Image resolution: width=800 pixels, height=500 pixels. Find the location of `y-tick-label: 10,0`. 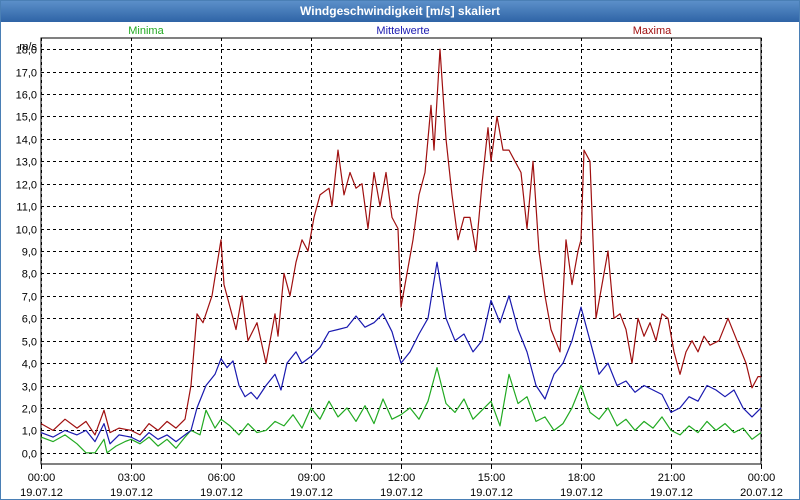

y-tick-label: 10,0 is located at coordinates (26, 231).